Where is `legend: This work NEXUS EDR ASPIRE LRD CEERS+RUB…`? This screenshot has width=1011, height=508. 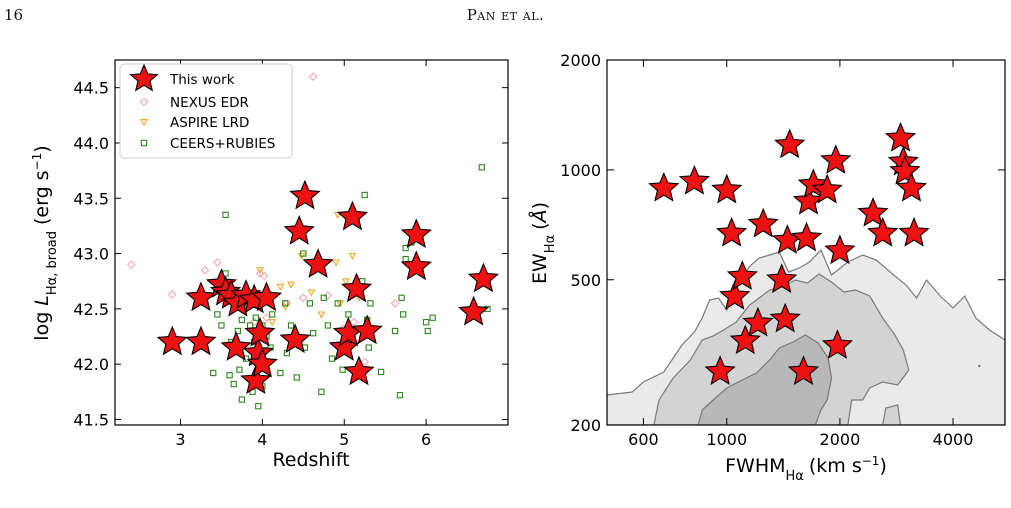 legend: This work NEXUS EDR ASPIRE LRD CEERS+RUB… is located at coordinates (206, 111).